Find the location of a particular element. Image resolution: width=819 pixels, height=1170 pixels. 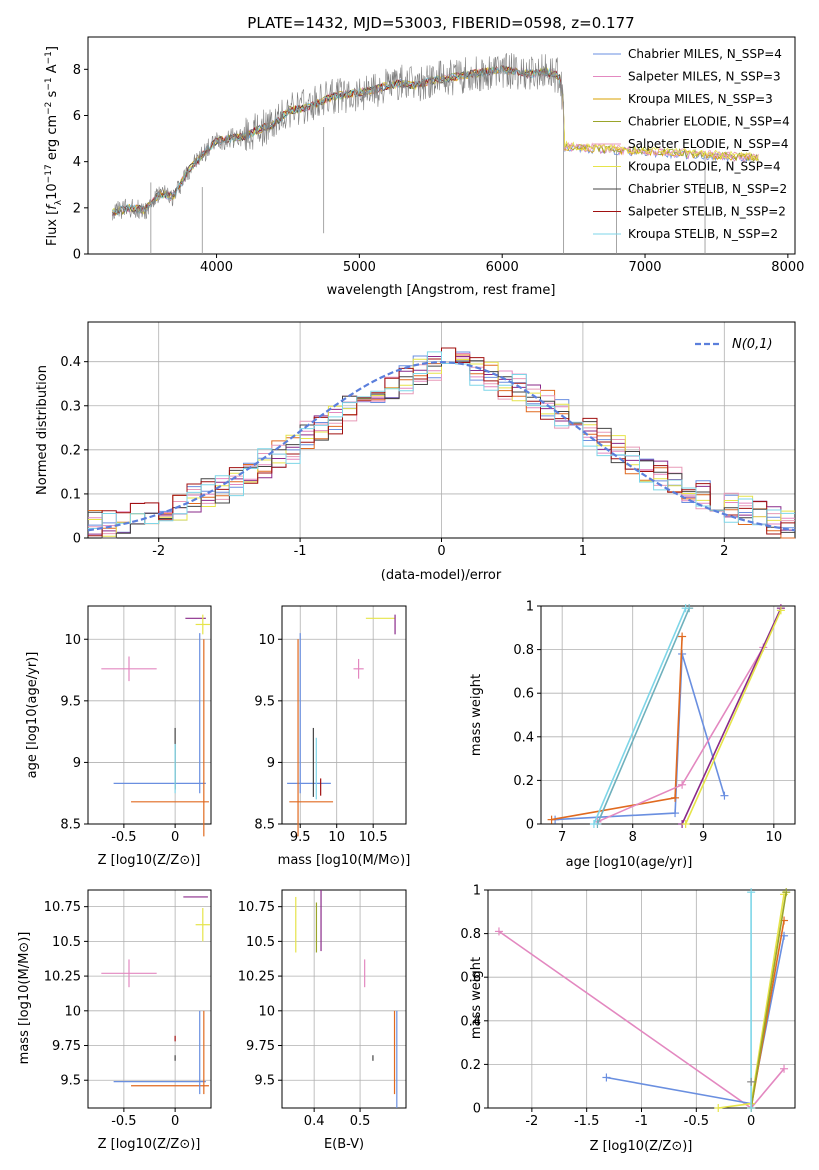

x-tick-label: -1.5 is located at coordinates (586, 1121).